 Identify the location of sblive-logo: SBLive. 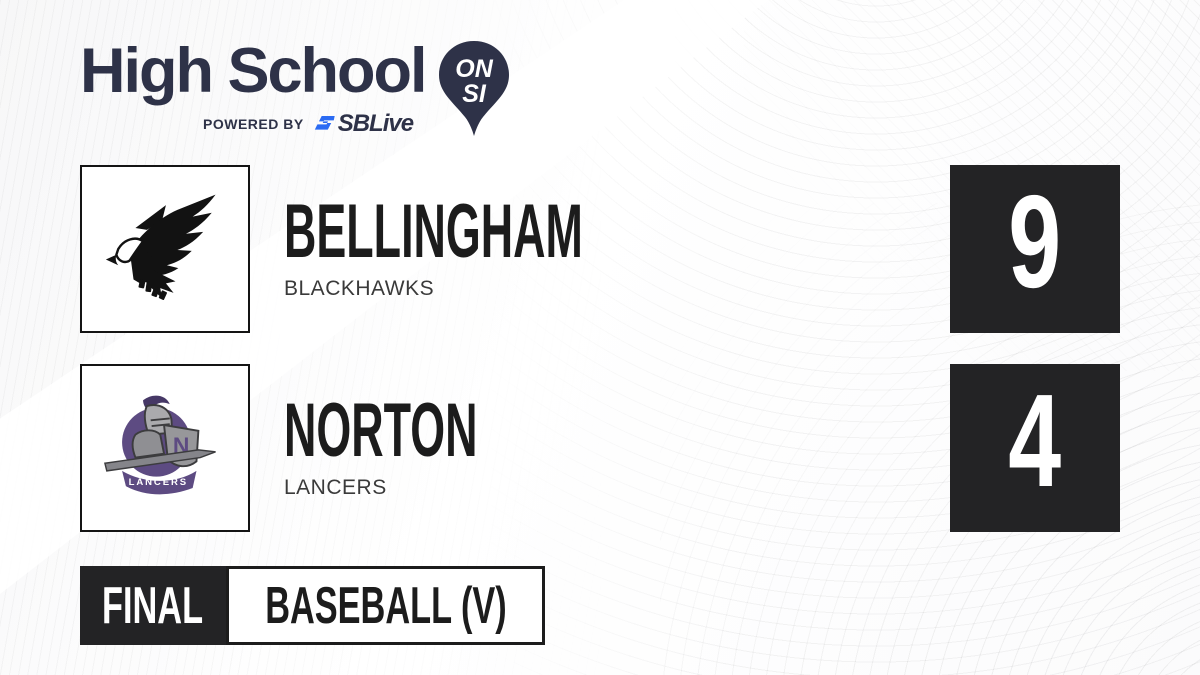
(363, 124).